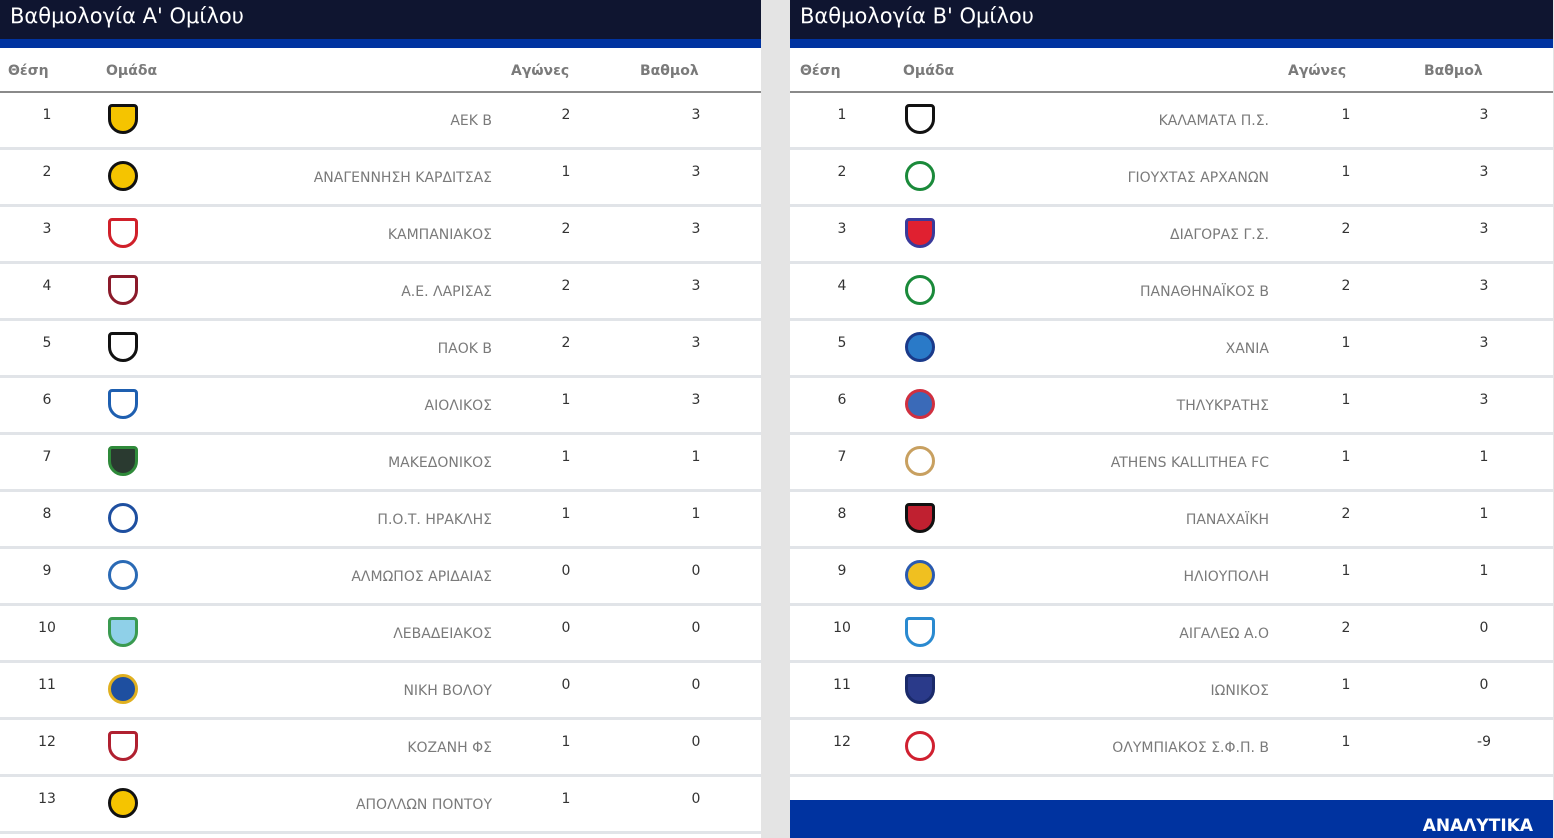 Image resolution: width=1554 pixels, height=838 pixels. What do you see at coordinates (380, 19) in the screenshot?
I see `group-a-title: Βαθμολογία Α' Ομίλου` at bounding box center [380, 19].